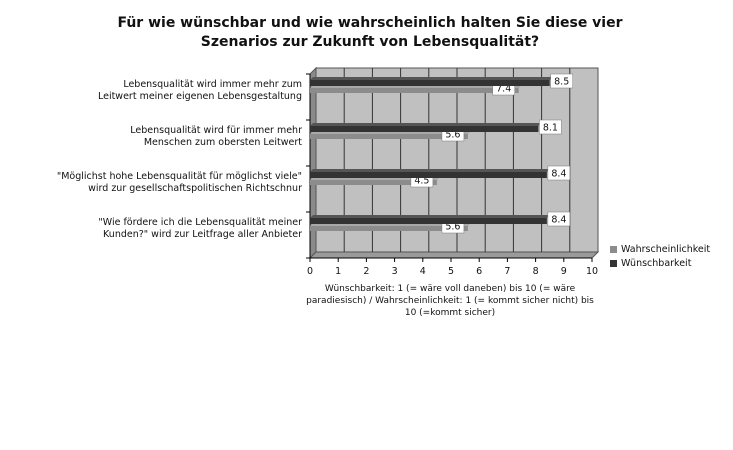 The width and height of the screenshot is (733, 450). I want to click on legend-item-wahrscheinlichkeit: Wahrscheinlichkeit, so click(660, 249).